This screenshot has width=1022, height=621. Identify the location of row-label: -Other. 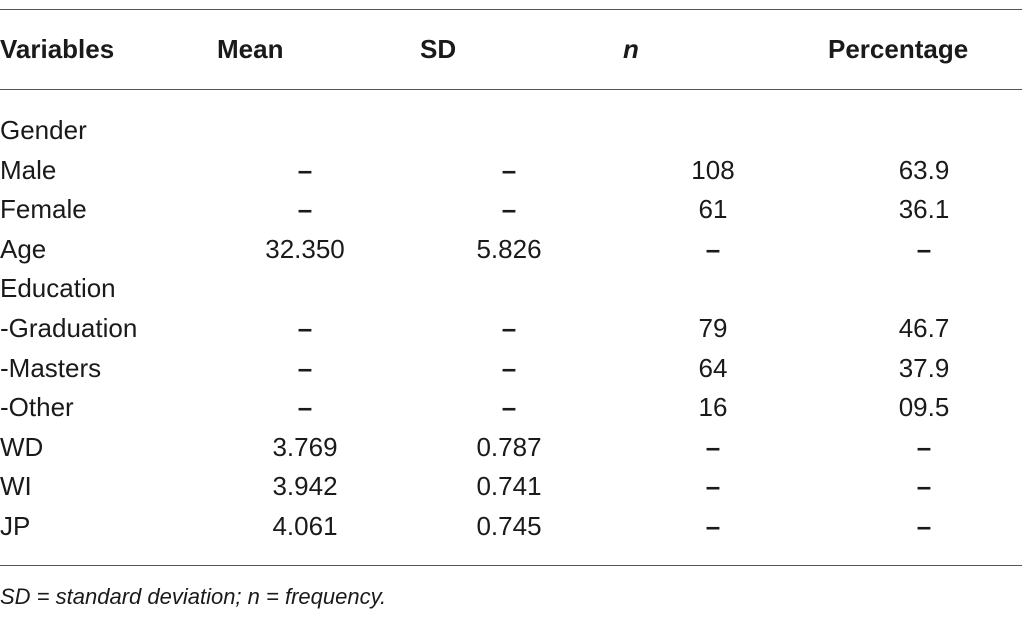
(37, 407).